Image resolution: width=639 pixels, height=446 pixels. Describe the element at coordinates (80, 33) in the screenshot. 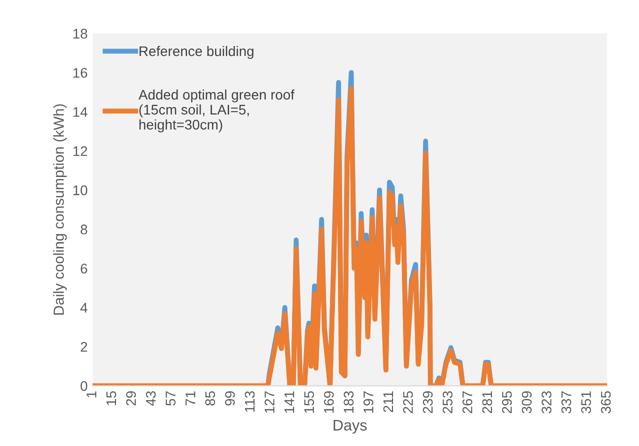

I see `y-tick-label: 18` at that location.